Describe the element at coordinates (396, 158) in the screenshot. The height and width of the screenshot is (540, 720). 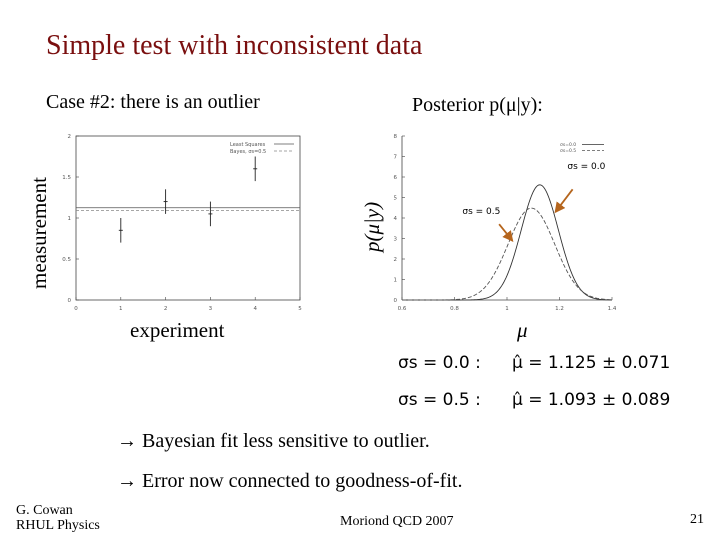
I see `right-ytick-label-7: 7` at that location.